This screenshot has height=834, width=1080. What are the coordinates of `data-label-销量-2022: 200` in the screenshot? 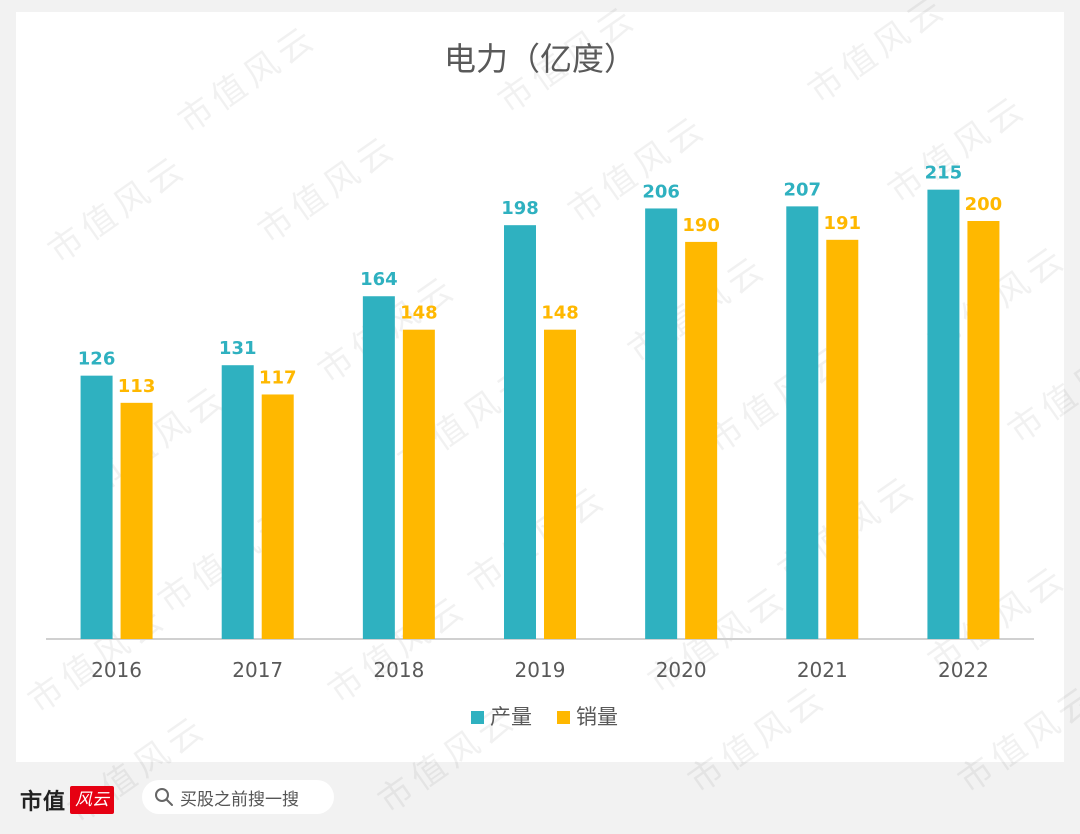 It's located at (984, 204).